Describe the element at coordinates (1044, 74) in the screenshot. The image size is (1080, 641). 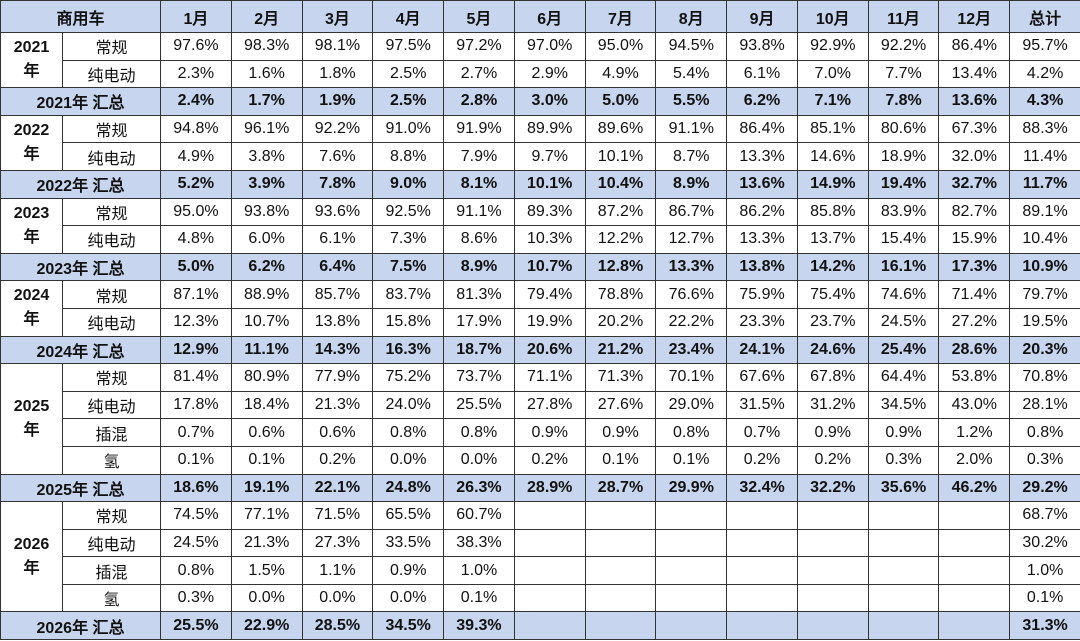
I see `value-cell: 4.2%` at that location.